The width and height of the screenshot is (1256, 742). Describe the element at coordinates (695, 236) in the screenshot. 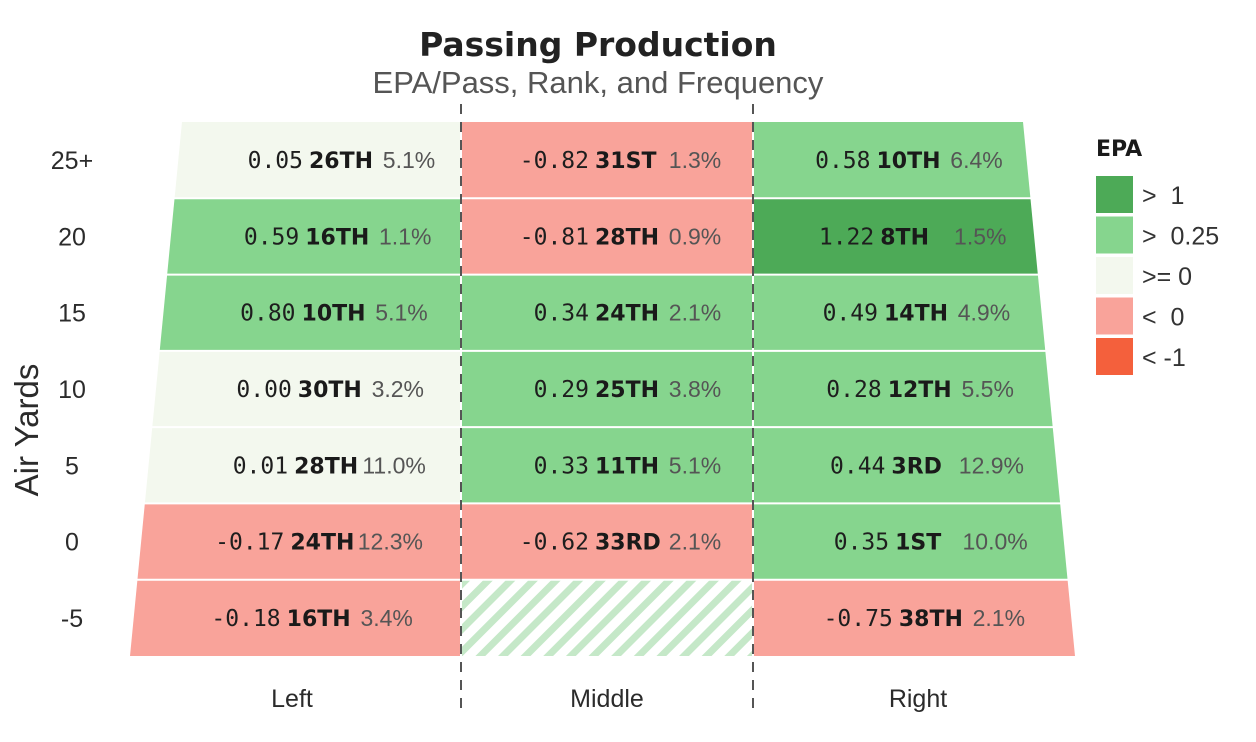

I see `cell-frequency: 0.9%` at that location.